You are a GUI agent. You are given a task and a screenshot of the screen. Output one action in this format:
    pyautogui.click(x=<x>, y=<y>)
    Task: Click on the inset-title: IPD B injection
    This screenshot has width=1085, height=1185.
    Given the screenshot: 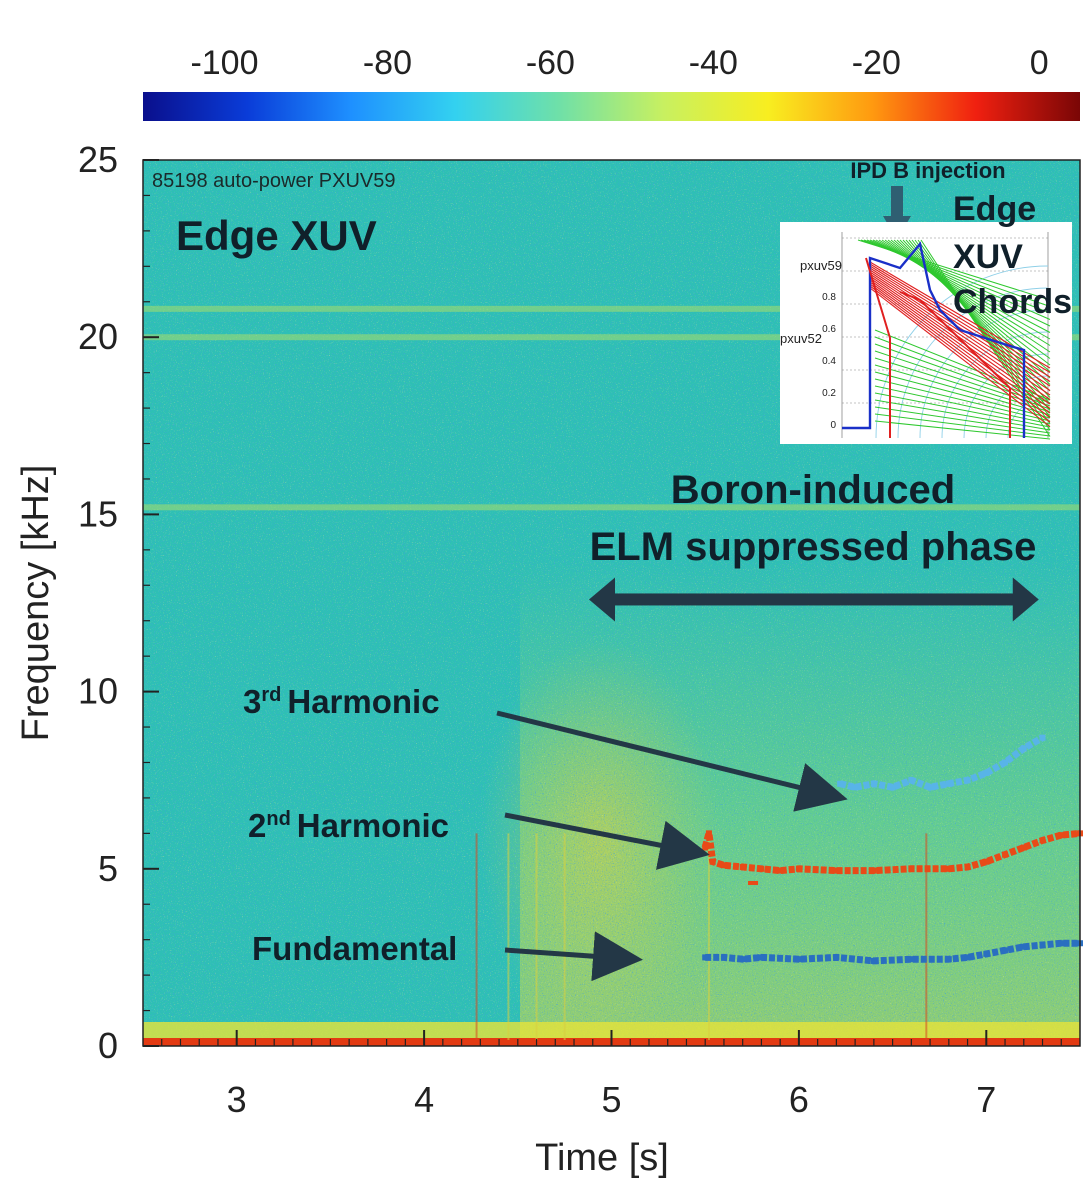 What is the action you would take?
    pyautogui.click(x=927, y=170)
    